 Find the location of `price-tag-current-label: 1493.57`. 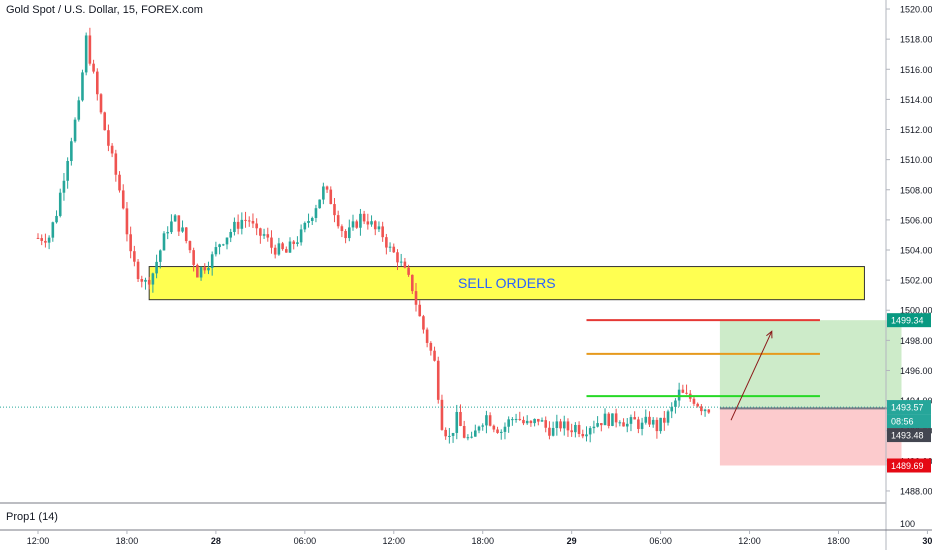

price-tag-current-label: 1493.57 is located at coordinates (907, 408).